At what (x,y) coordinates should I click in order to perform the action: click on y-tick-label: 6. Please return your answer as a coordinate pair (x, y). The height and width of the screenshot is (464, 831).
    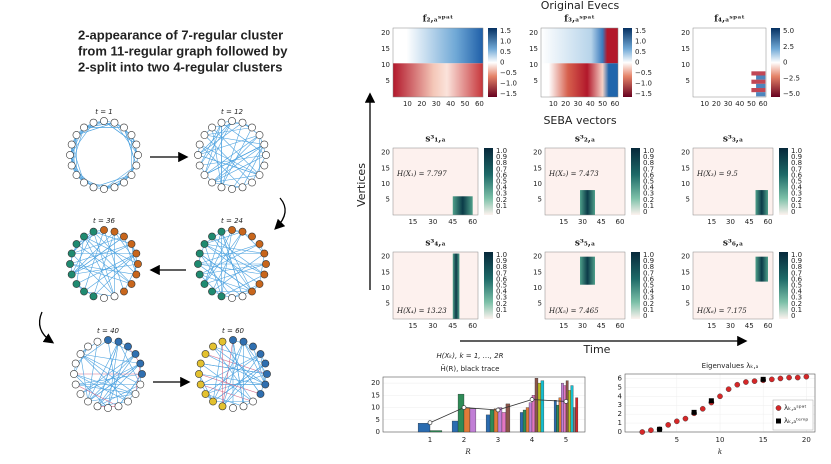
    Looking at the image, I should click on (620, 378).